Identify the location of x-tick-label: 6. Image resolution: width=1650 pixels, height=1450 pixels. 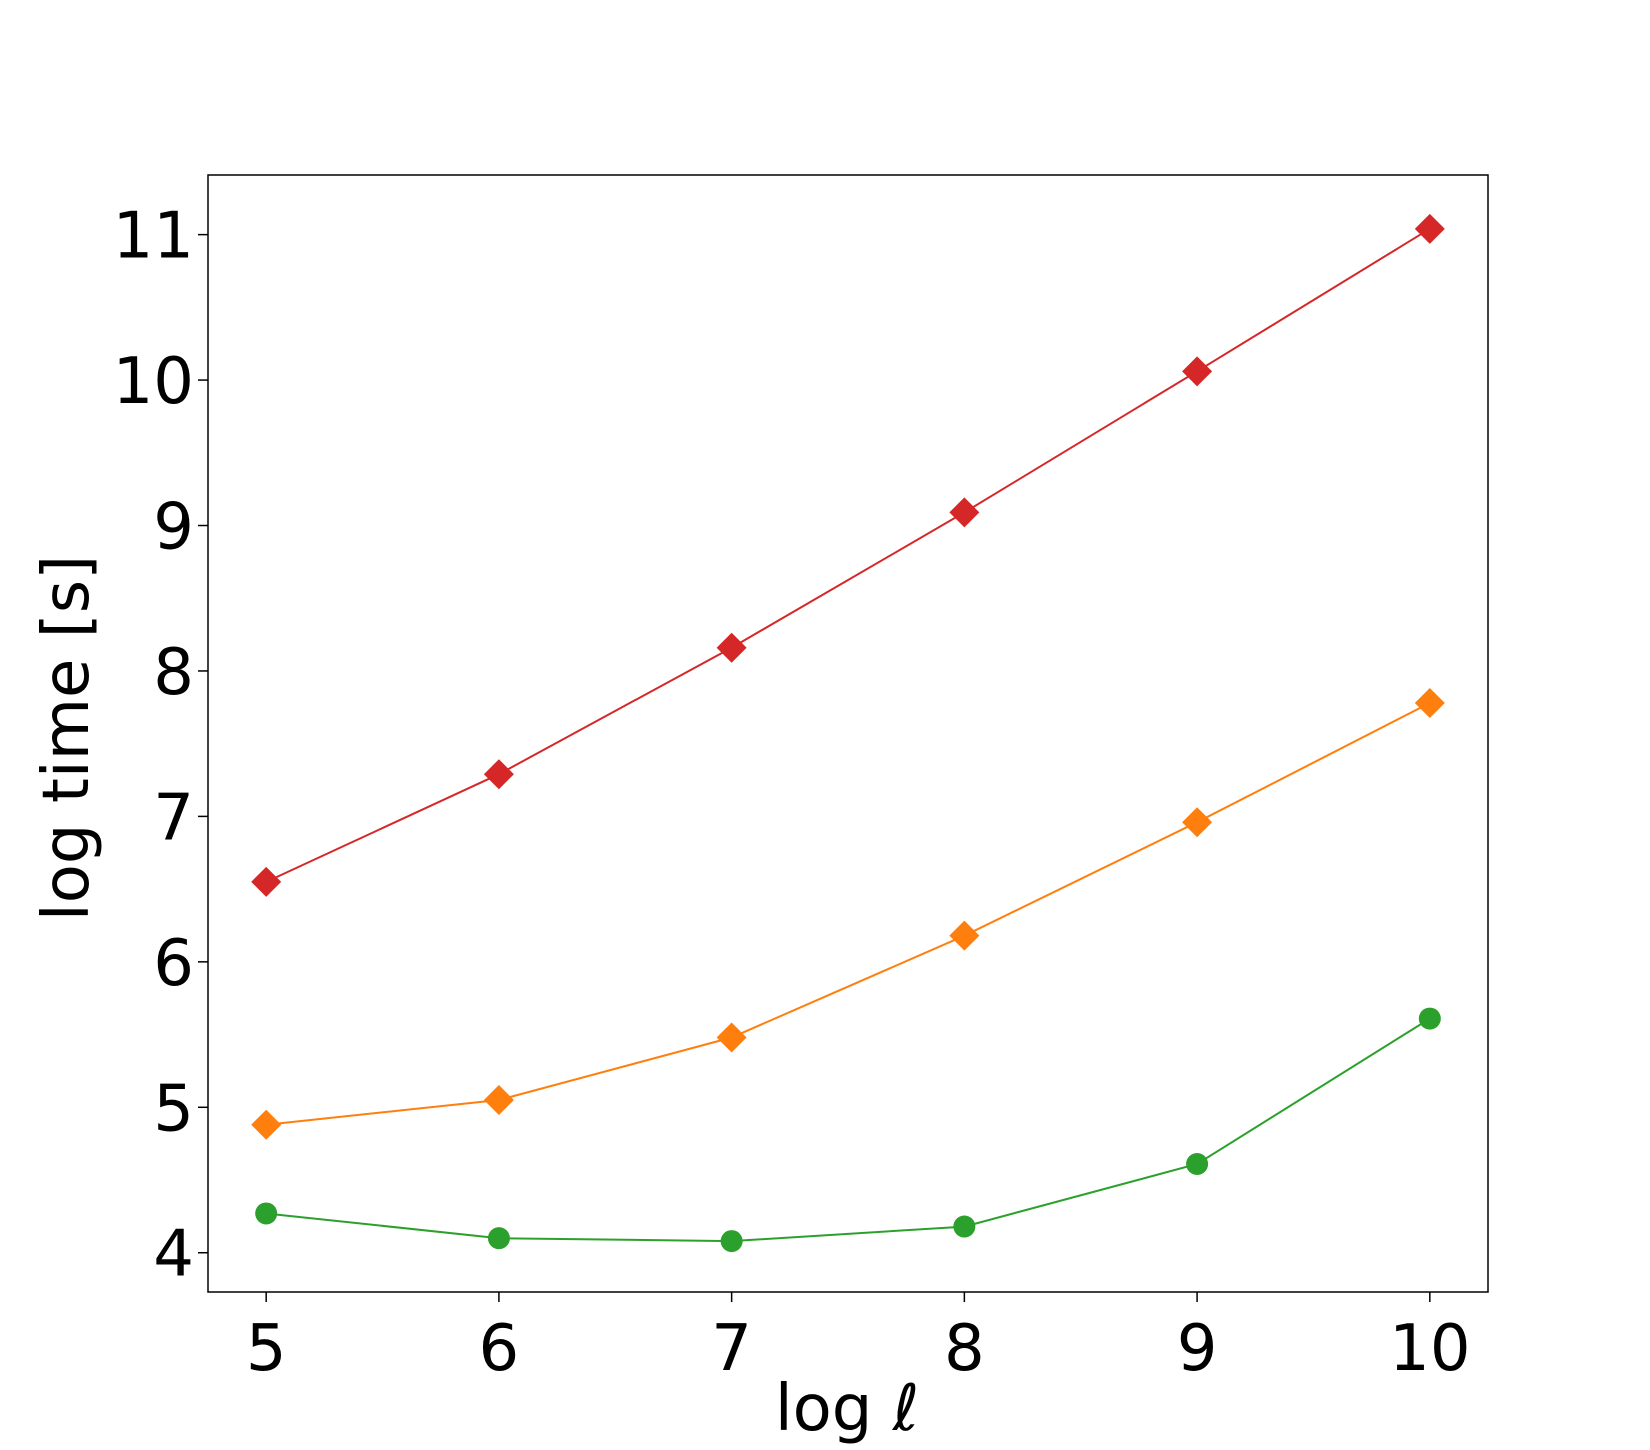
(499, 1349).